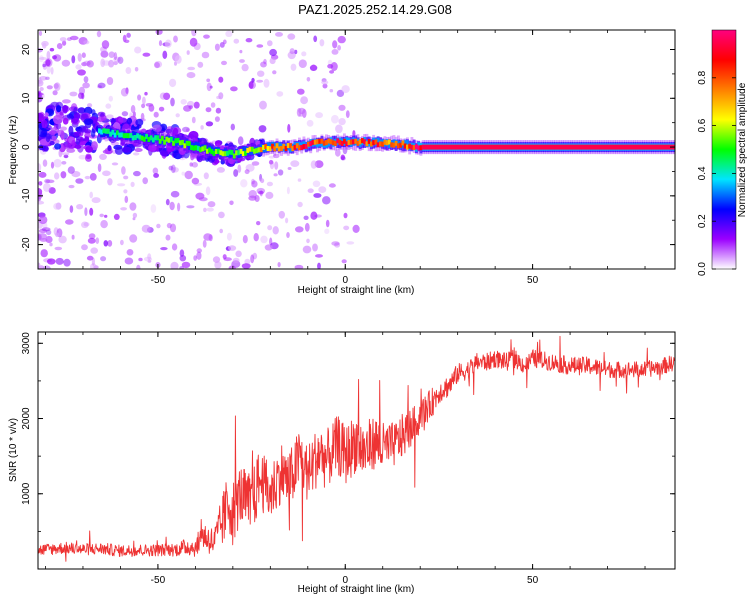 This screenshot has width=750, height=600. I want to click on spectrogram-y-axis-label: Frequency (Hz), so click(13, 150).